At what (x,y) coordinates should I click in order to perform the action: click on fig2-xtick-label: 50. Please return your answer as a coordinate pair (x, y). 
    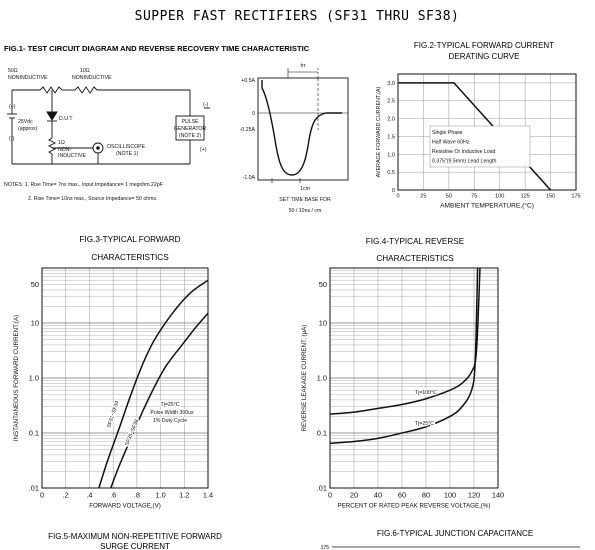
    Looking at the image, I should click on (449, 197).